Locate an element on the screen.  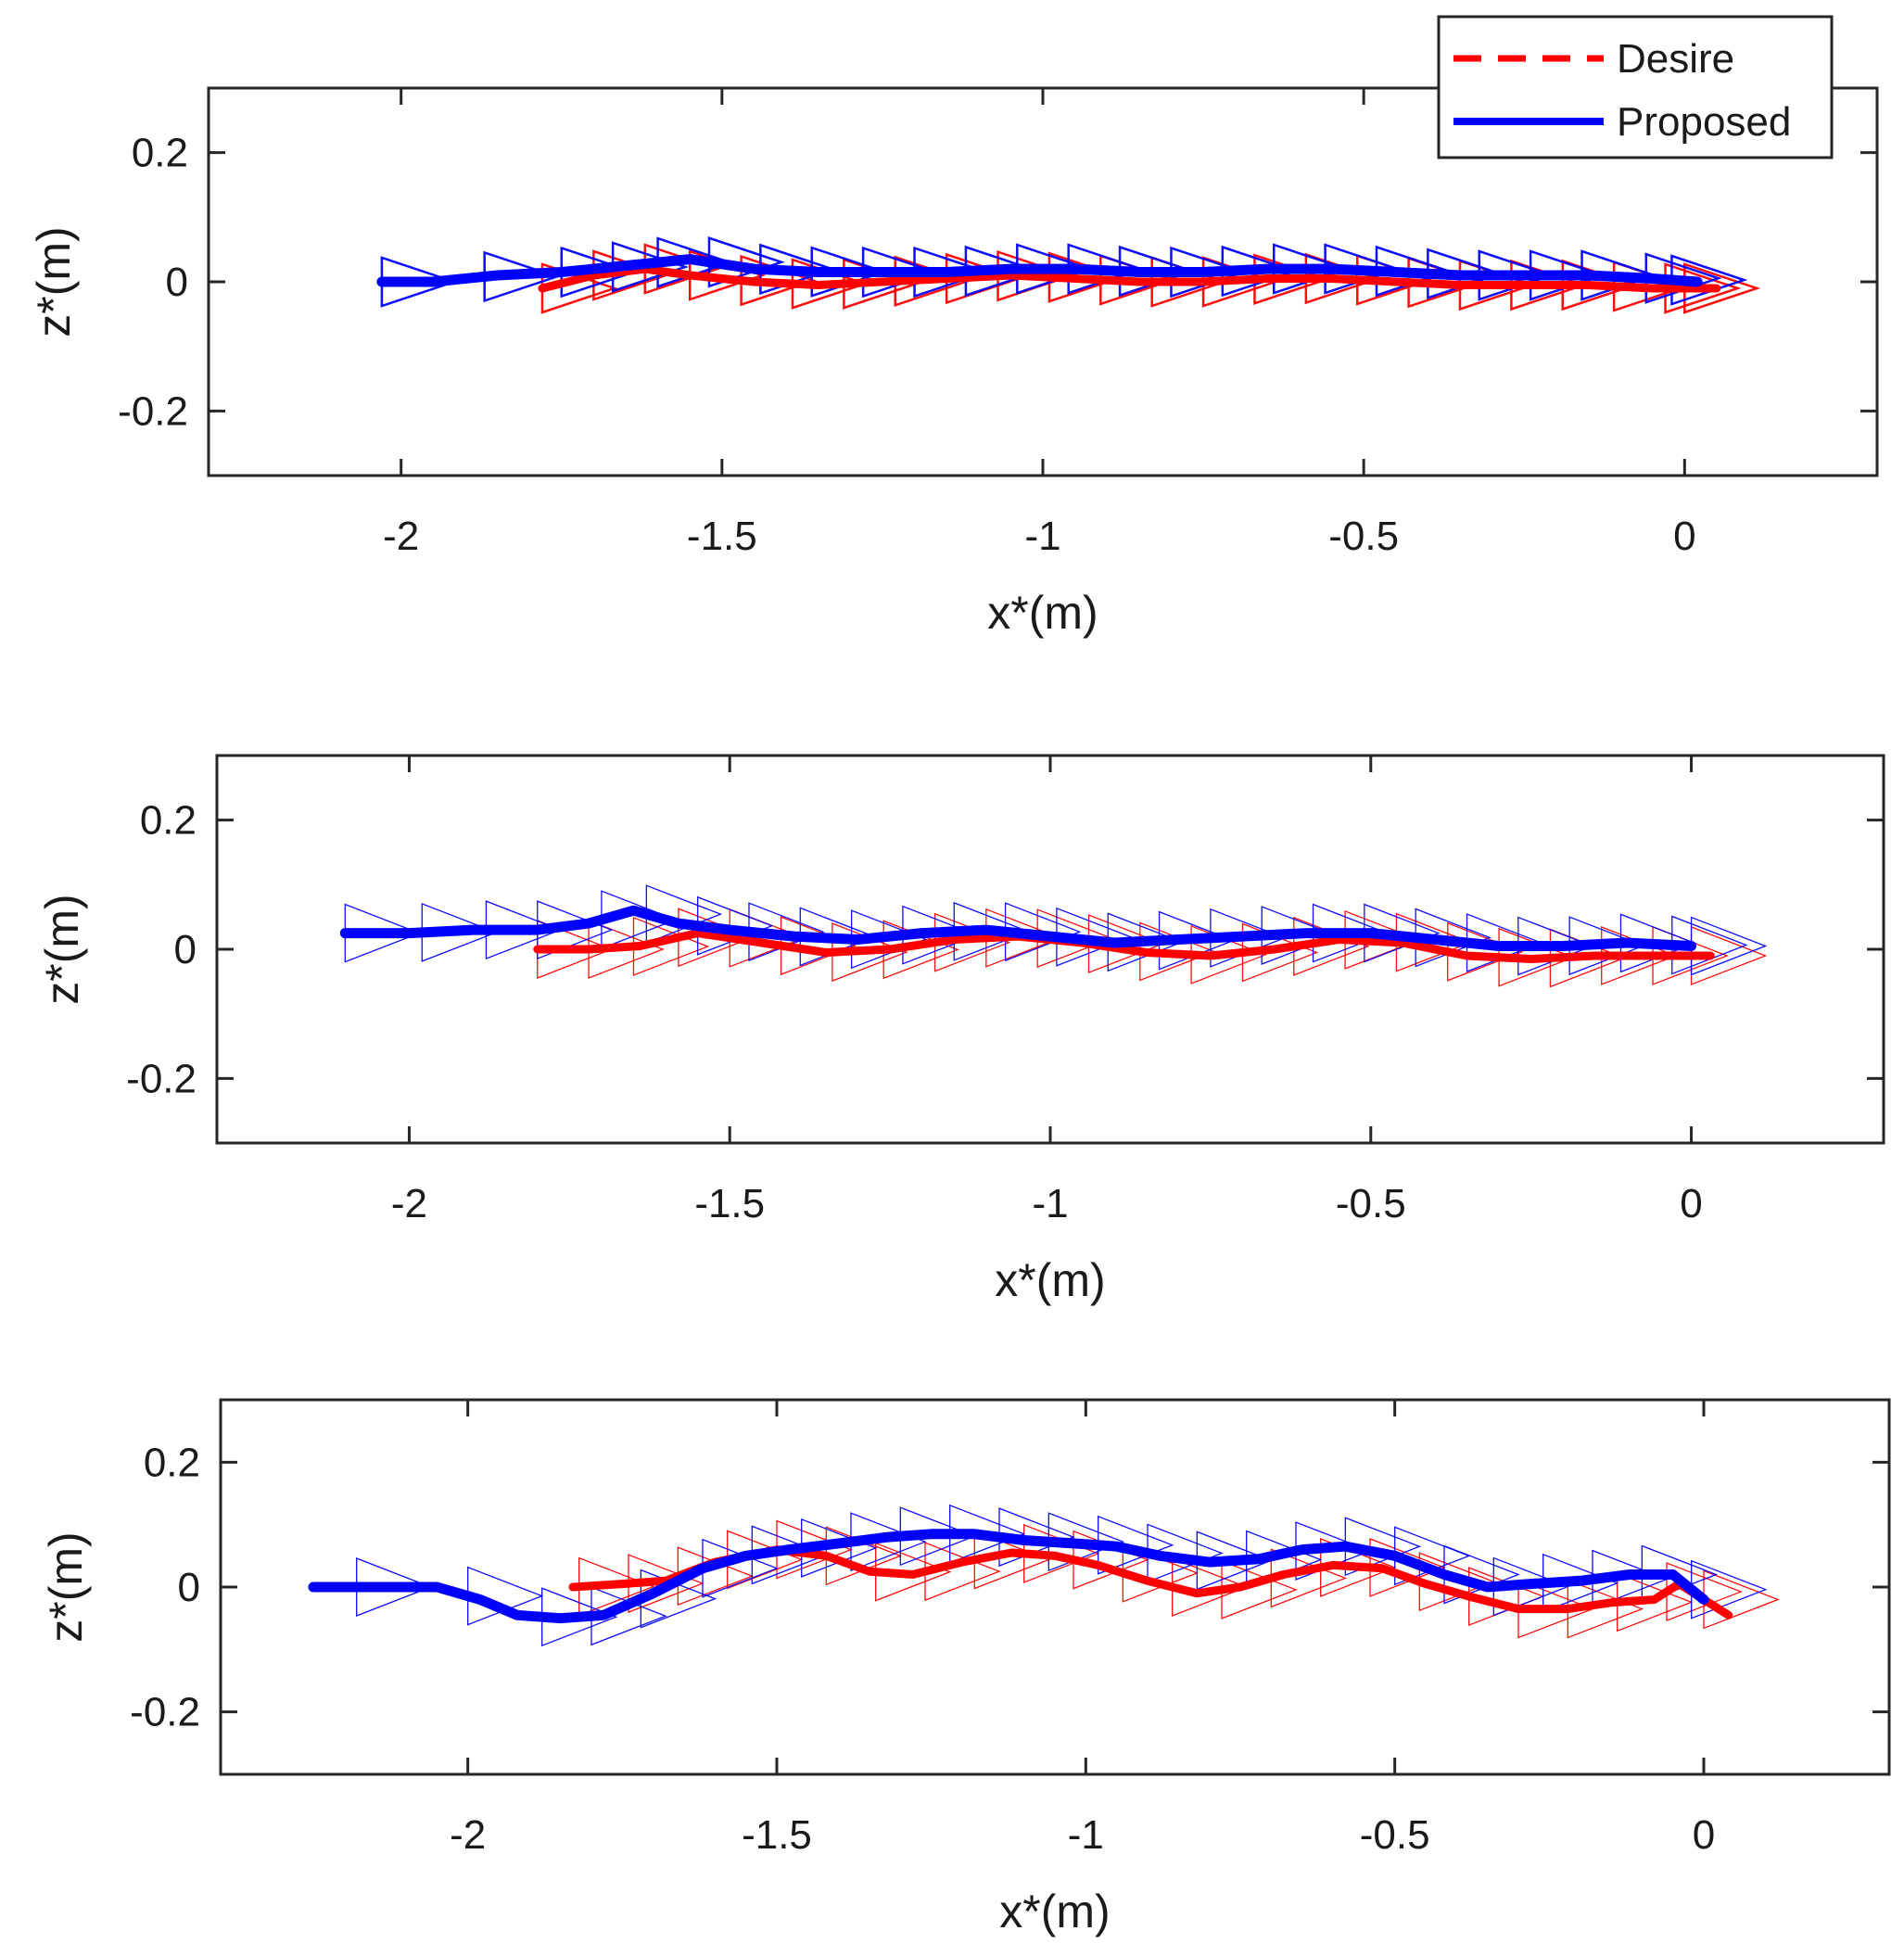
desire-trajectory-line is located at coordinates (1129, 278).